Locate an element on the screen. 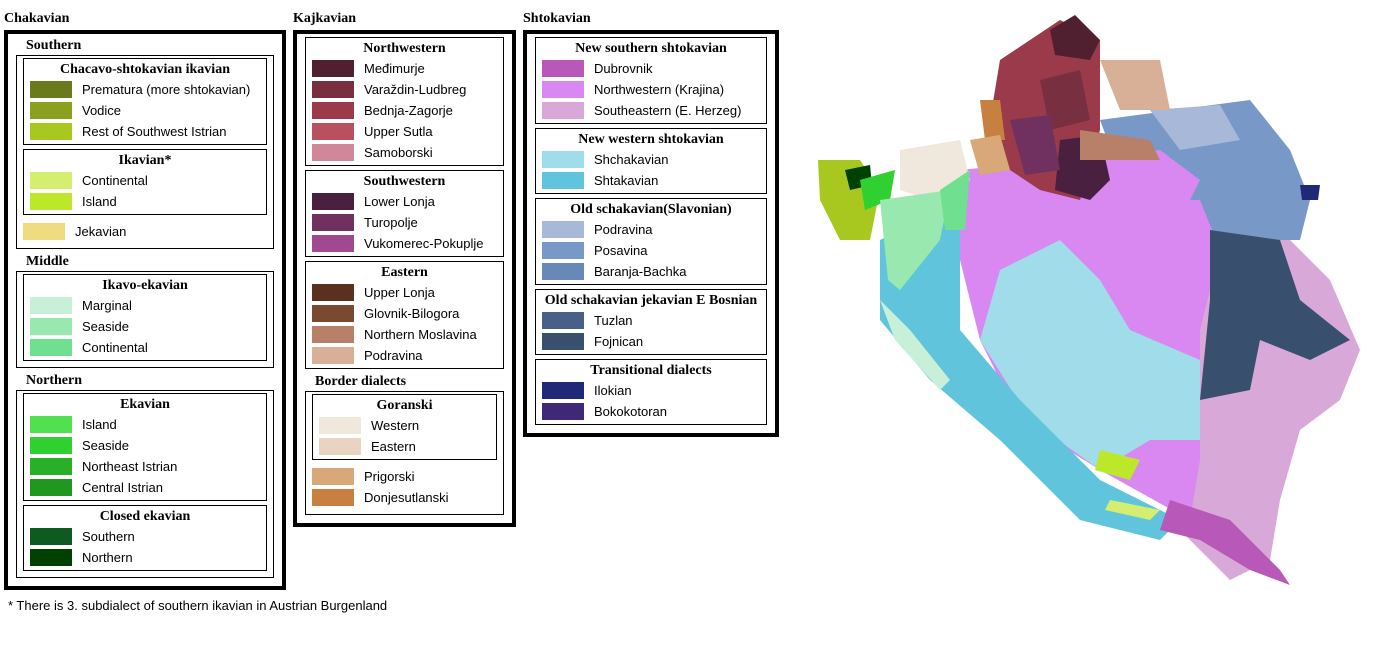  item-label: Posavina is located at coordinates (621, 250).